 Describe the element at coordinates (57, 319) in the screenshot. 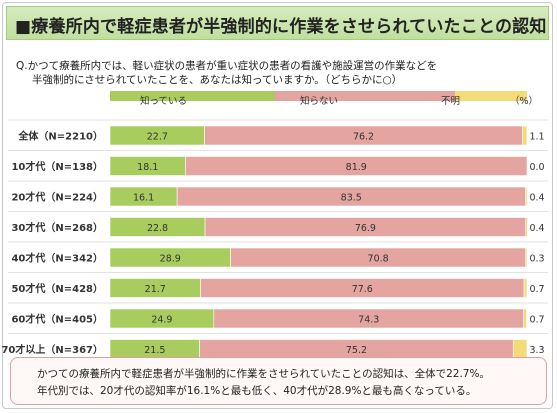

I see `category-label: 60才代（N=405）` at that location.